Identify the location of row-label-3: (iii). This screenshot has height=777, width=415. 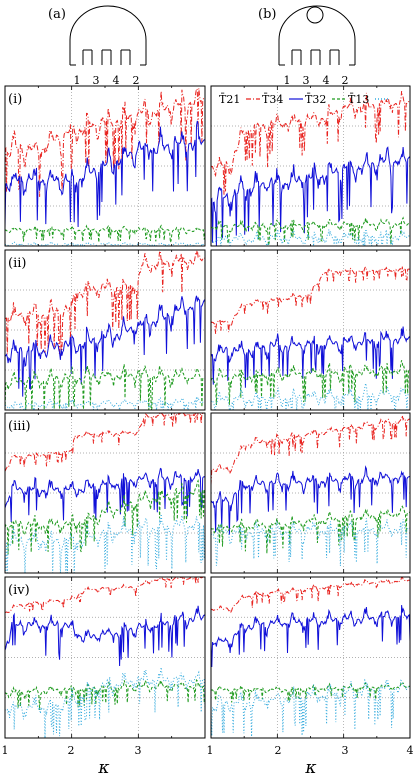
(19, 426).